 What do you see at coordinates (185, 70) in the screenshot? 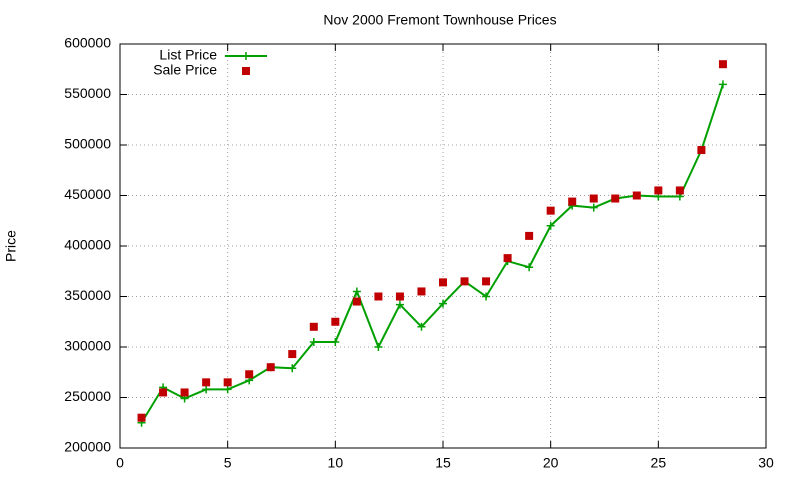
I see `legend-label: Sale Price` at bounding box center [185, 70].